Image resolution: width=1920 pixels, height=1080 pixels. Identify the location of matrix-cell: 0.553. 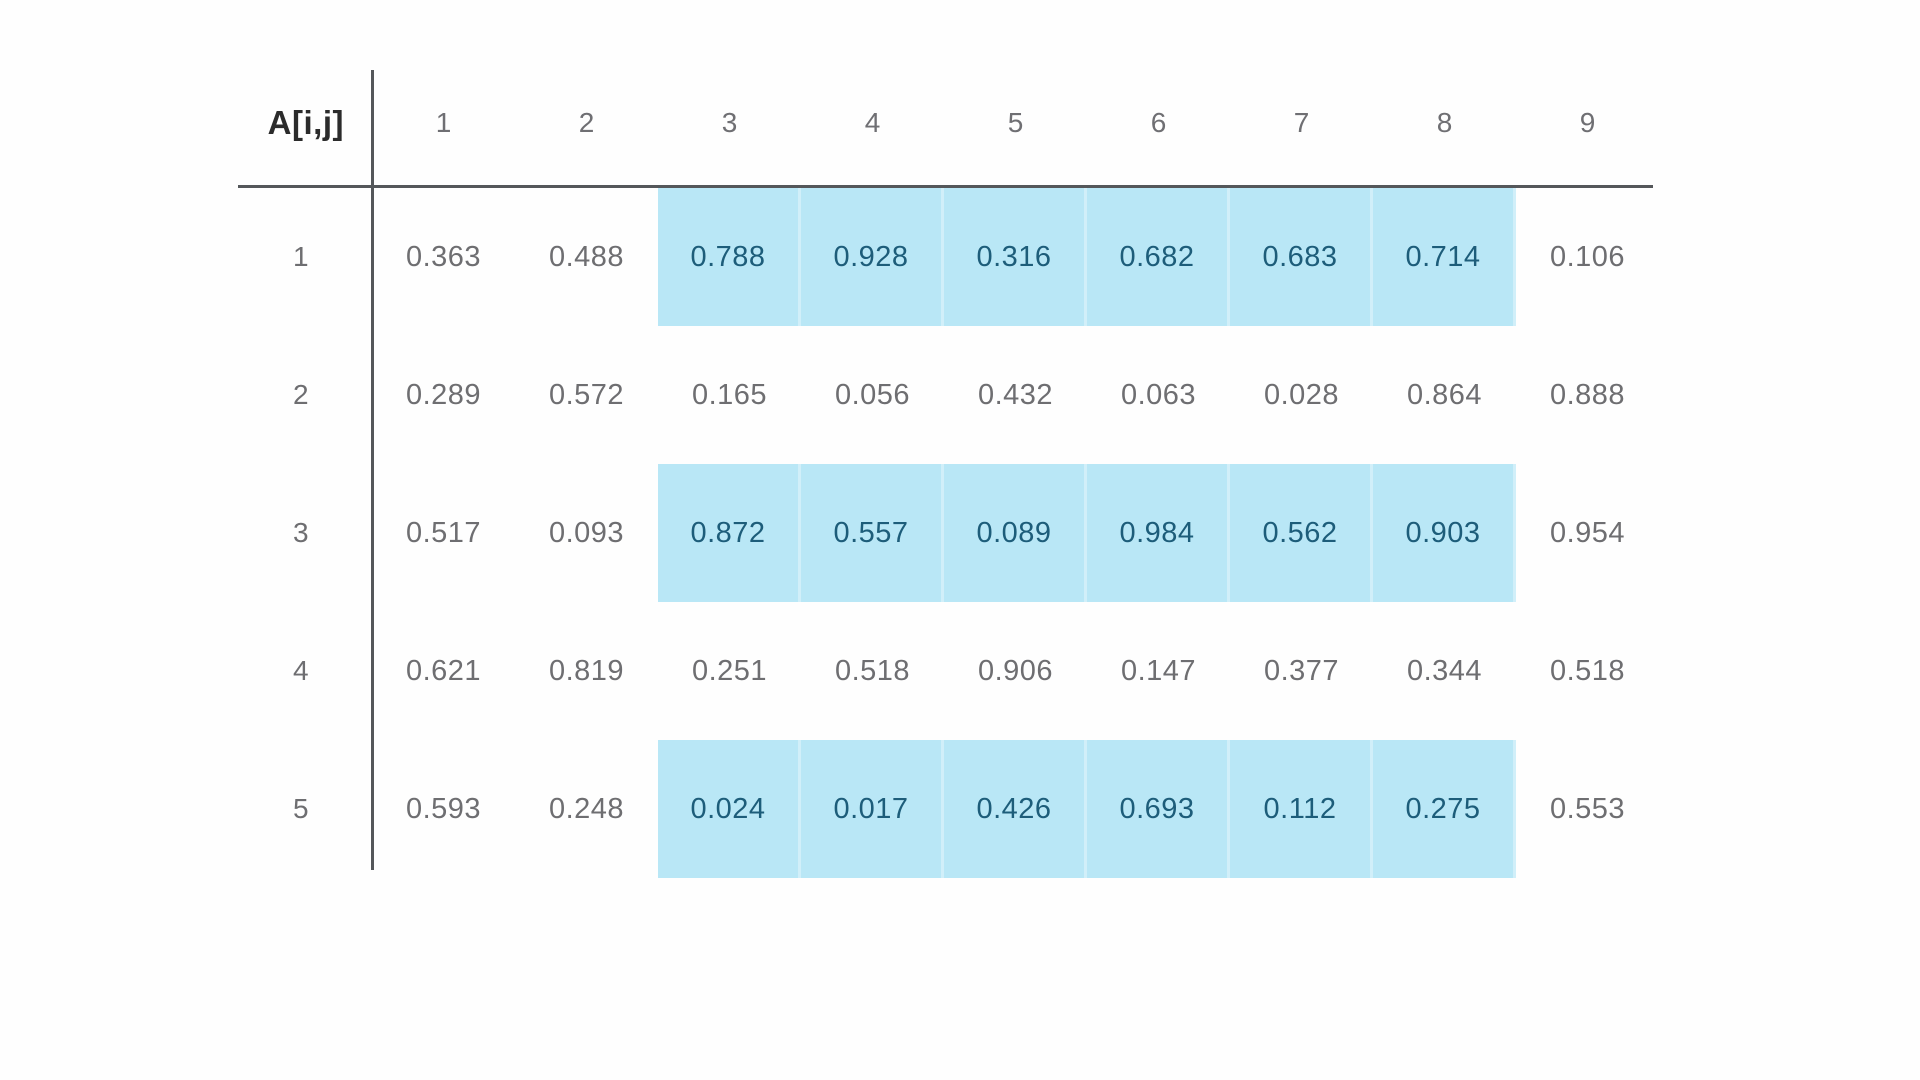
(1587, 808).